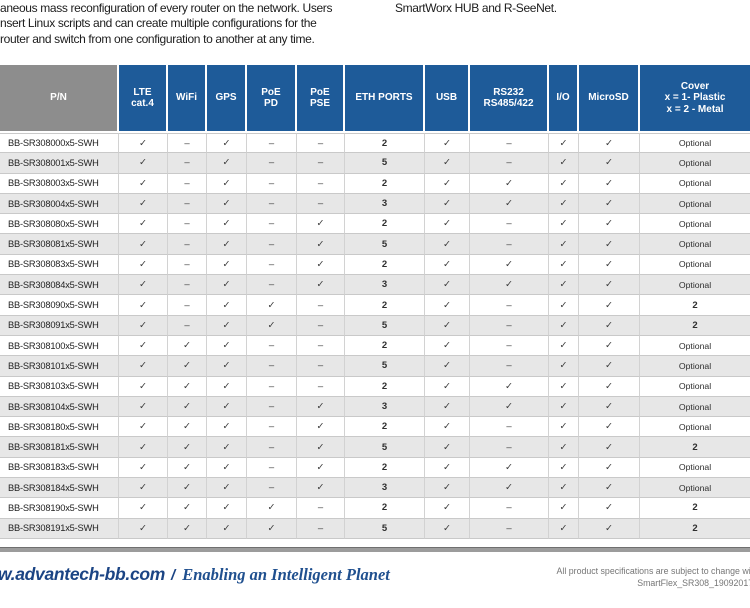 This screenshot has width=750, height=608. What do you see at coordinates (375, 549) in the screenshot?
I see `section-divider-bar` at bounding box center [375, 549].